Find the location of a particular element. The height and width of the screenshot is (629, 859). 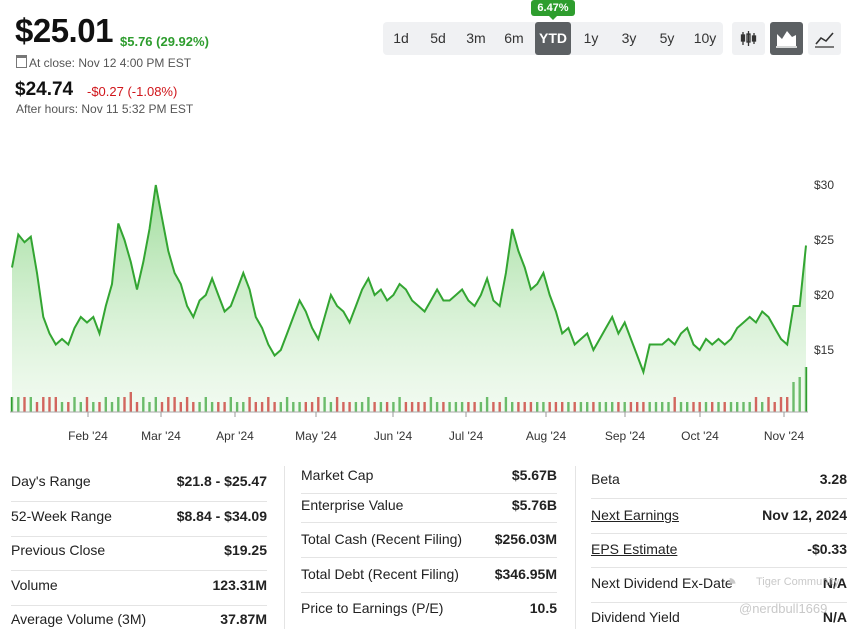

stat-label-day-s-range: Day's Range is located at coordinates (51, 481).